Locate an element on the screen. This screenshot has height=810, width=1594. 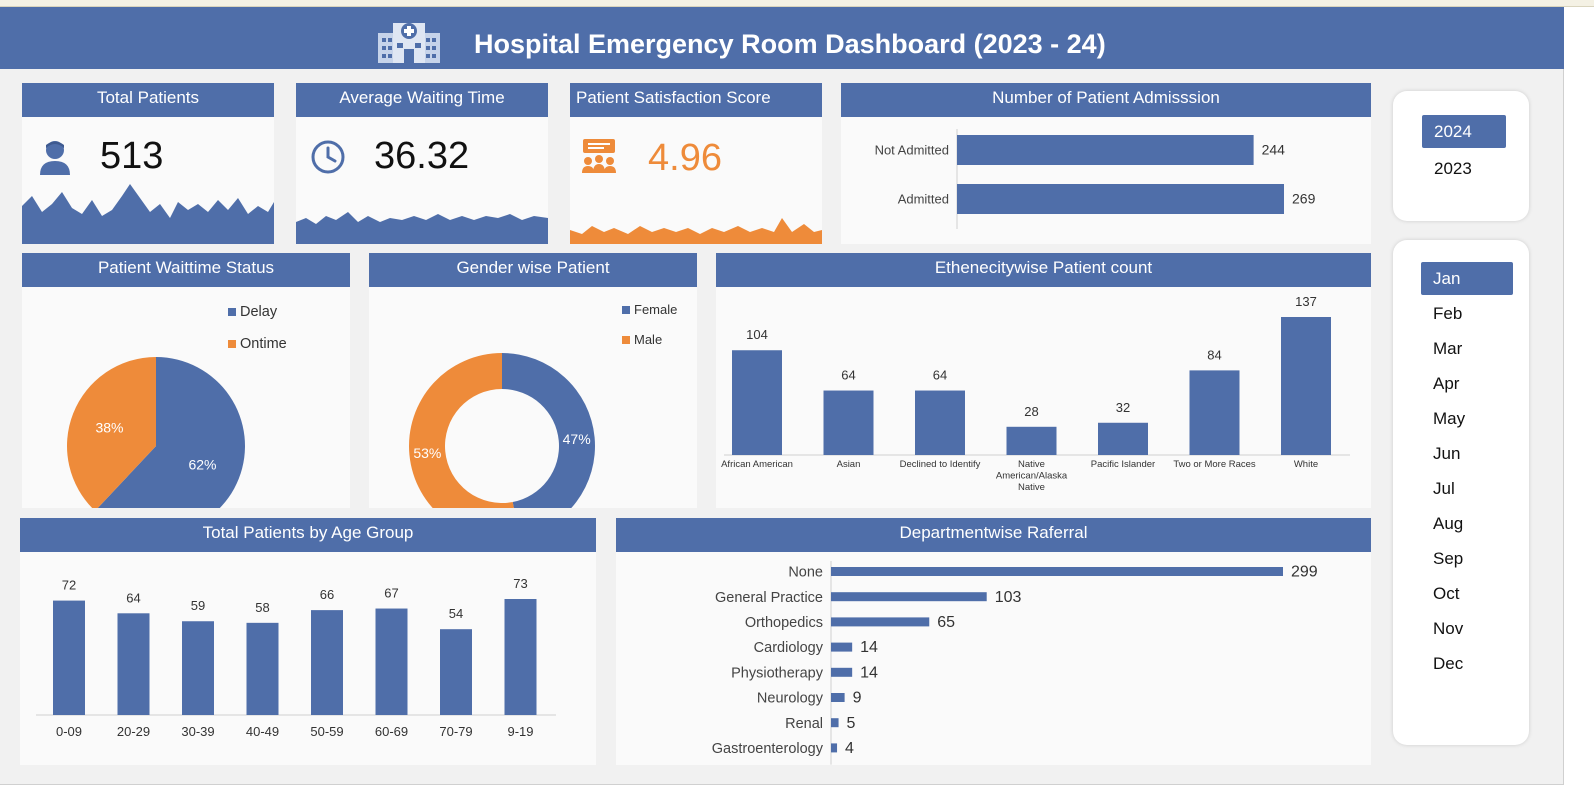
kpi-patient-satisfaction: Patient Satisfaction Score 4.96 is located at coordinates (696, 163).